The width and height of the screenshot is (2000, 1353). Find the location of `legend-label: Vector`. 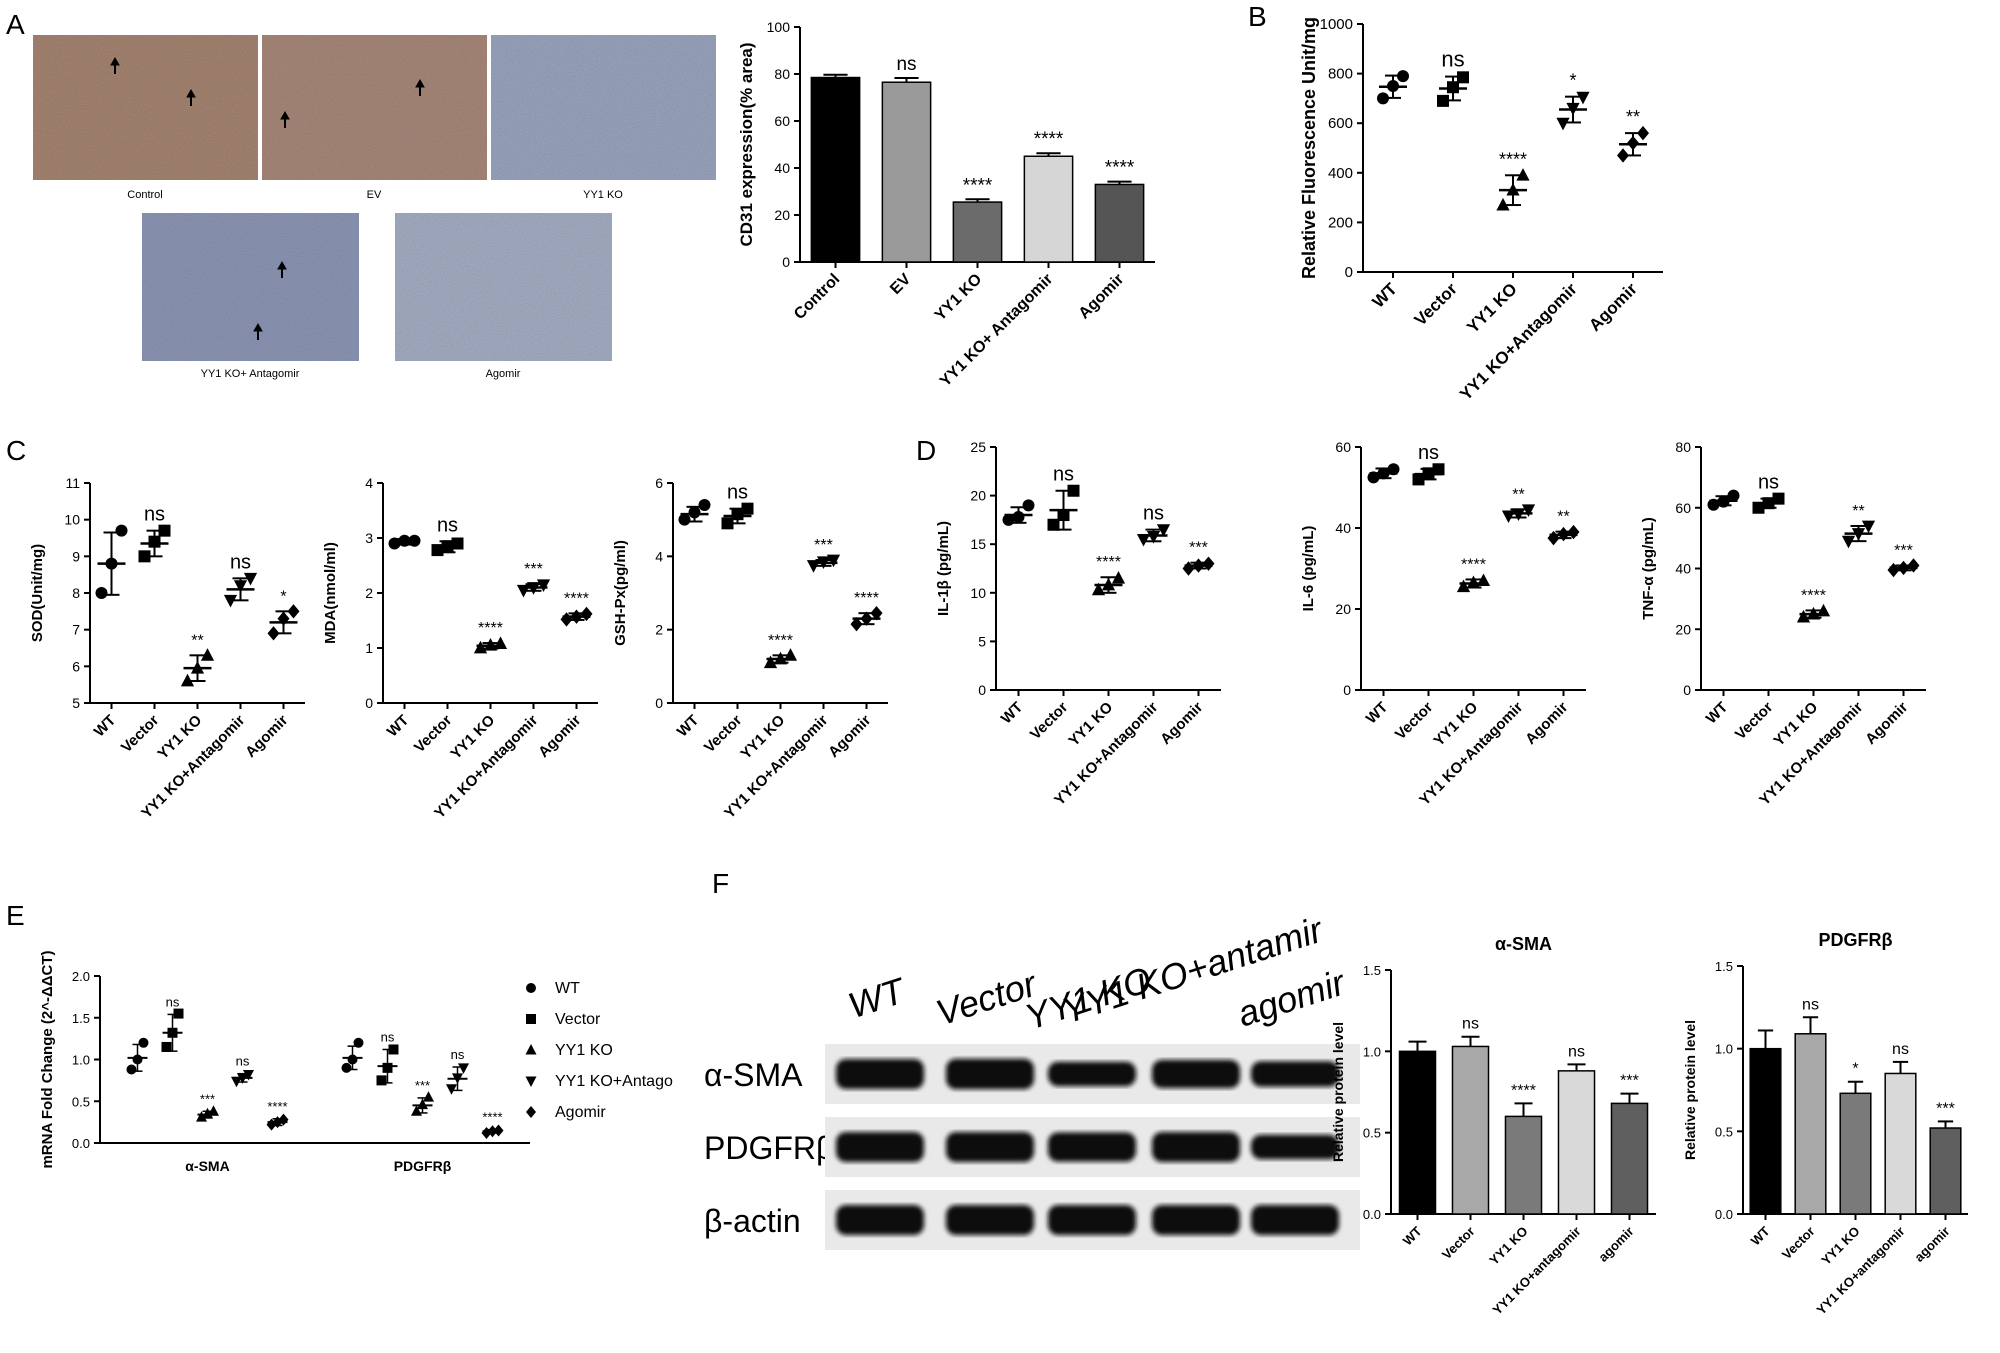

legend-label: Vector is located at coordinates (578, 1019).